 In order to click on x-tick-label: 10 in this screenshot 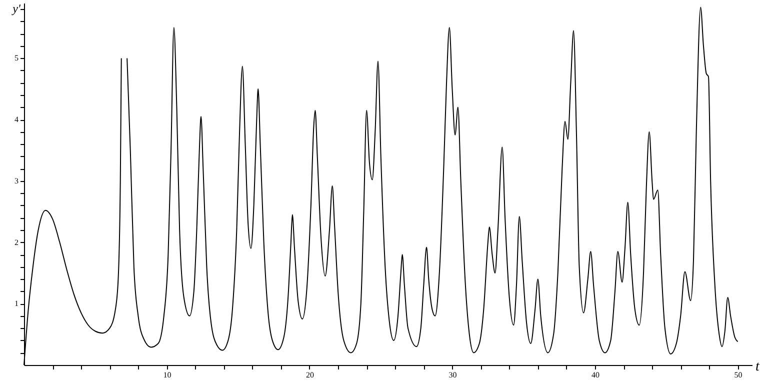, I will do `click(167, 375)`.